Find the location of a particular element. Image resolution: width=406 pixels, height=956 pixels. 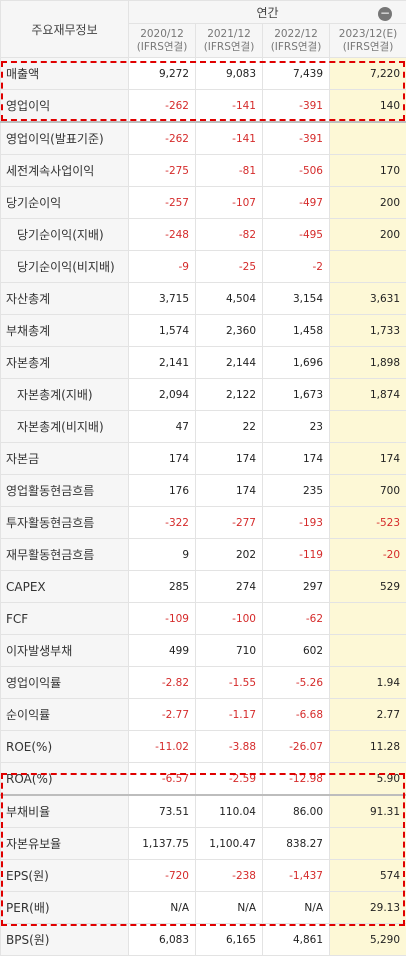

row-label: 부채총계 is located at coordinates (65, 331).